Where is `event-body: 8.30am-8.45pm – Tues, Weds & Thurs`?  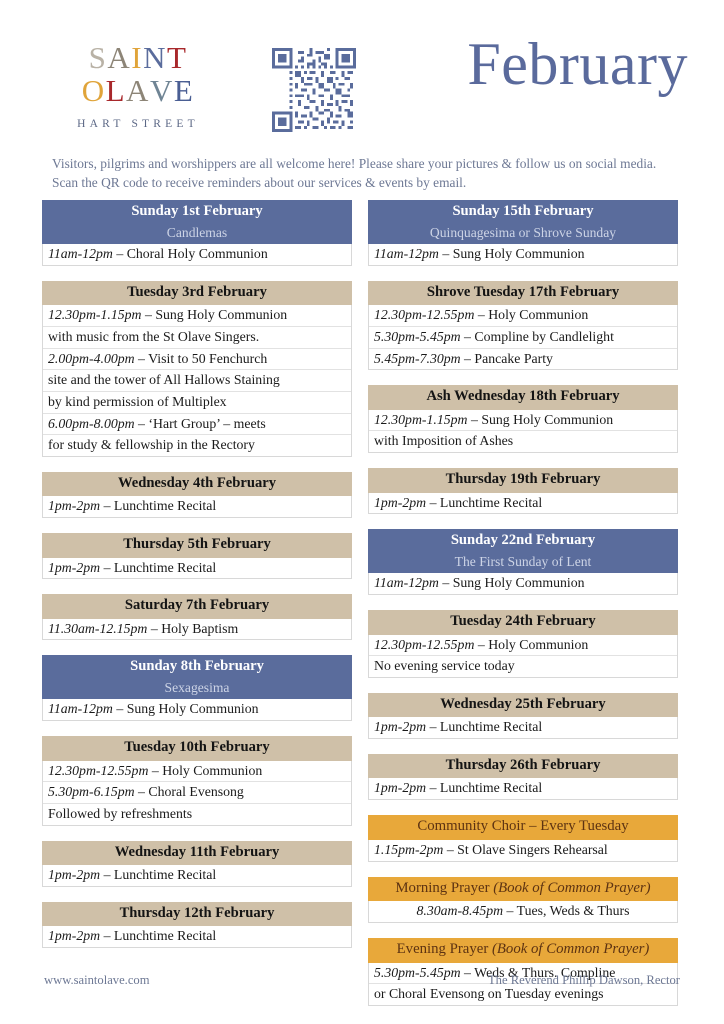 event-body: 8.30am-8.45pm – Tues, Weds & Thurs is located at coordinates (523, 912).